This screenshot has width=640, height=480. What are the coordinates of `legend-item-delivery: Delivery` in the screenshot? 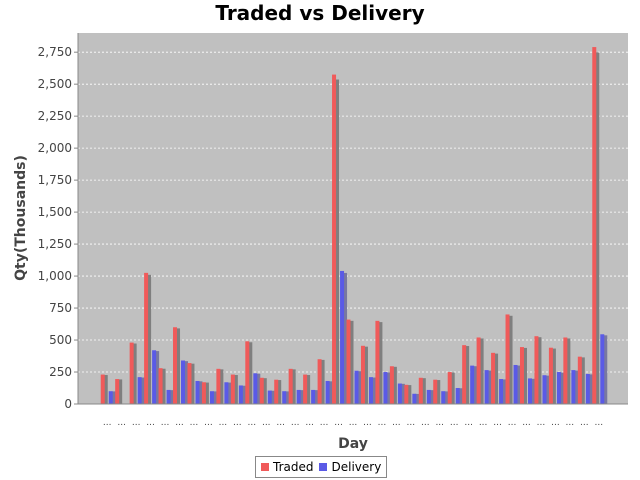 It's located at (350, 467).